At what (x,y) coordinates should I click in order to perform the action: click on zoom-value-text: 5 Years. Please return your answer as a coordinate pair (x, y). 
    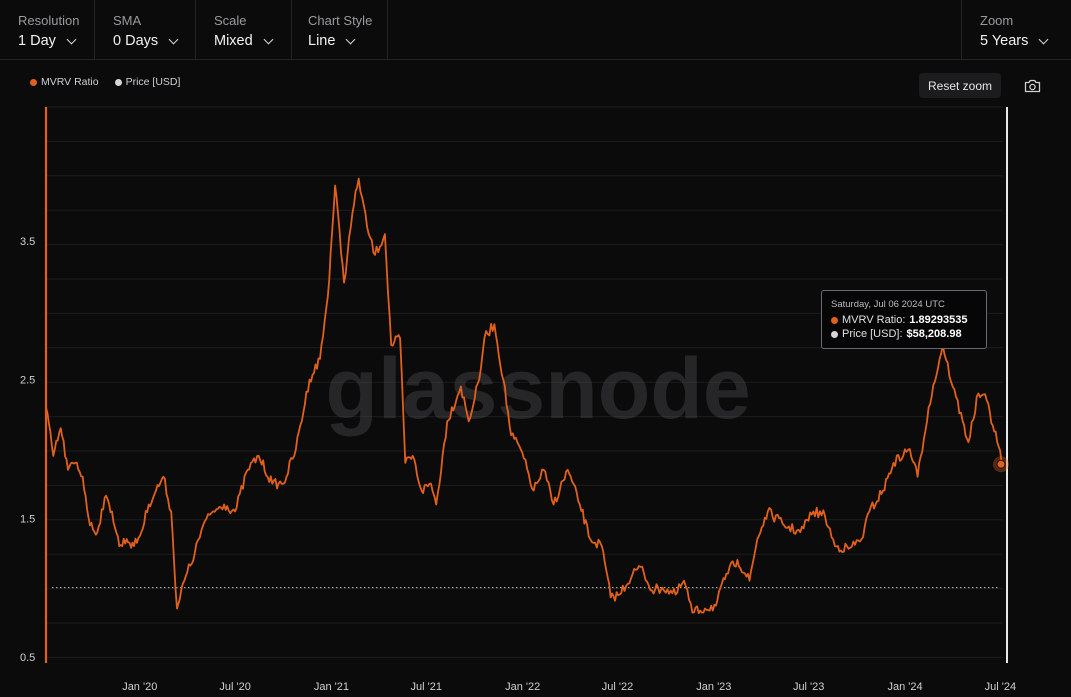
    Looking at the image, I should click on (1004, 41).